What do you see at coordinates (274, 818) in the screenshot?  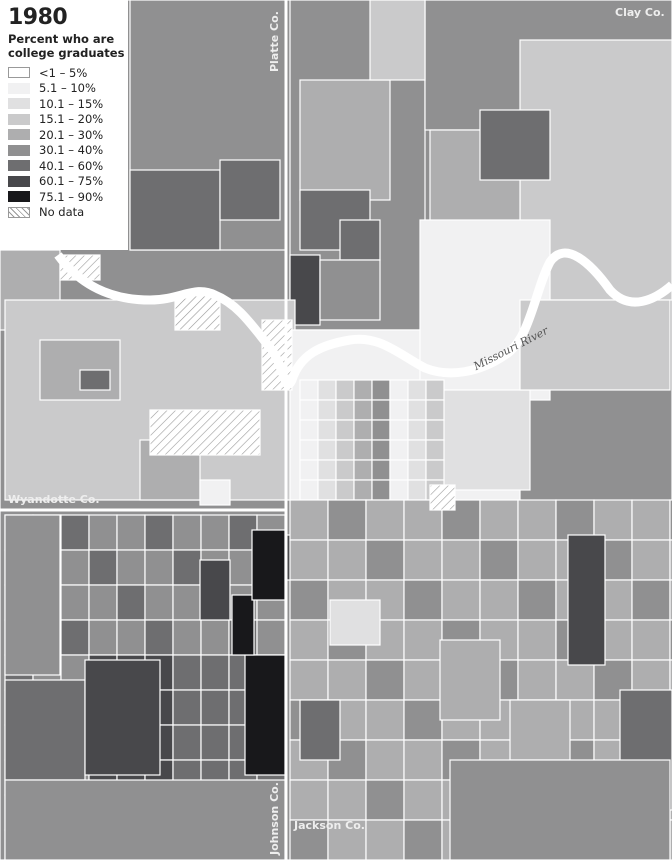 I see `label-johnson-county: Johnson Co.` at bounding box center [274, 818].